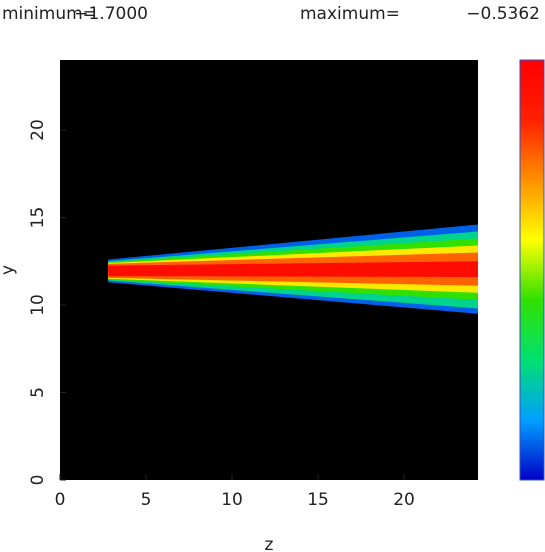 The height and width of the screenshot is (552, 545). I want to click on max-value: −0.5362, so click(503, 14).